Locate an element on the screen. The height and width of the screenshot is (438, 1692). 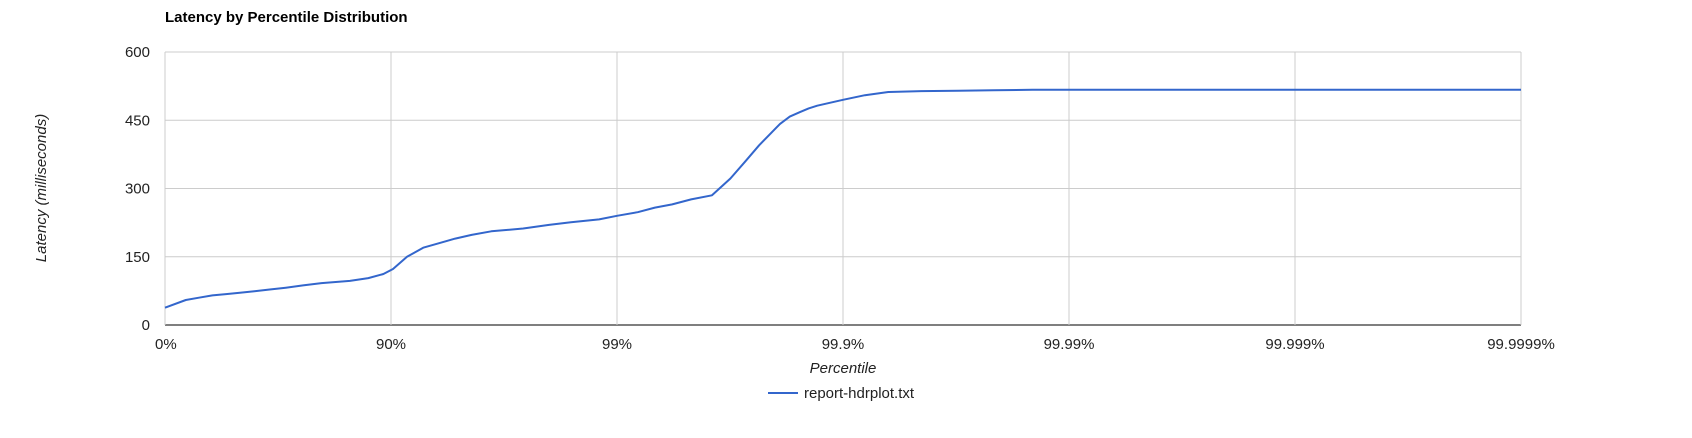
chart-title: Latency by Percentile Distribution is located at coordinates (286, 17).